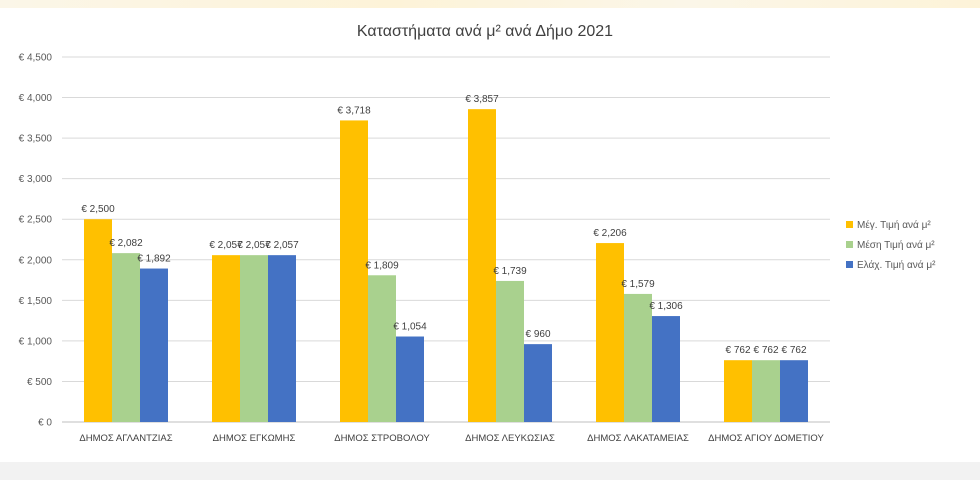  Describe the element at coordinates (510, 271) in the screenshot. I see `data-label: € 1,739` at that location.